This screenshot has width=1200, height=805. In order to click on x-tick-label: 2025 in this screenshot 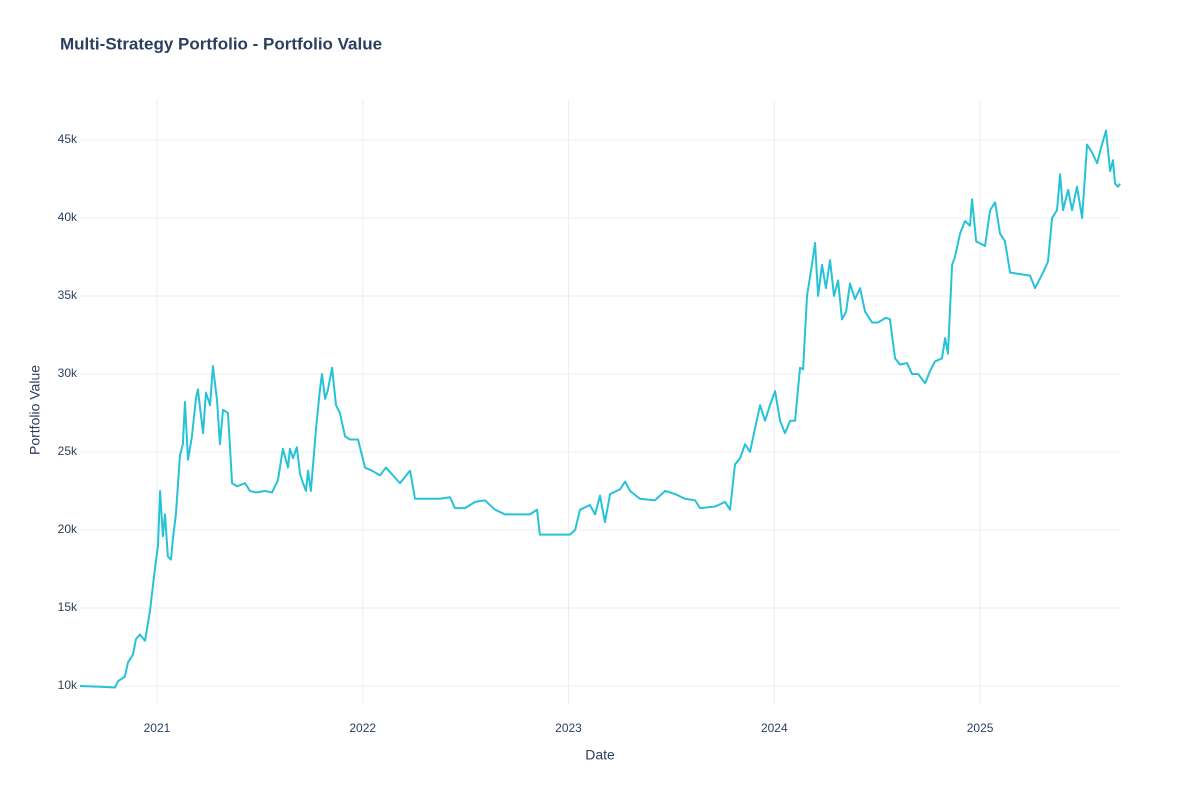, I will do `click(980, 728)`.